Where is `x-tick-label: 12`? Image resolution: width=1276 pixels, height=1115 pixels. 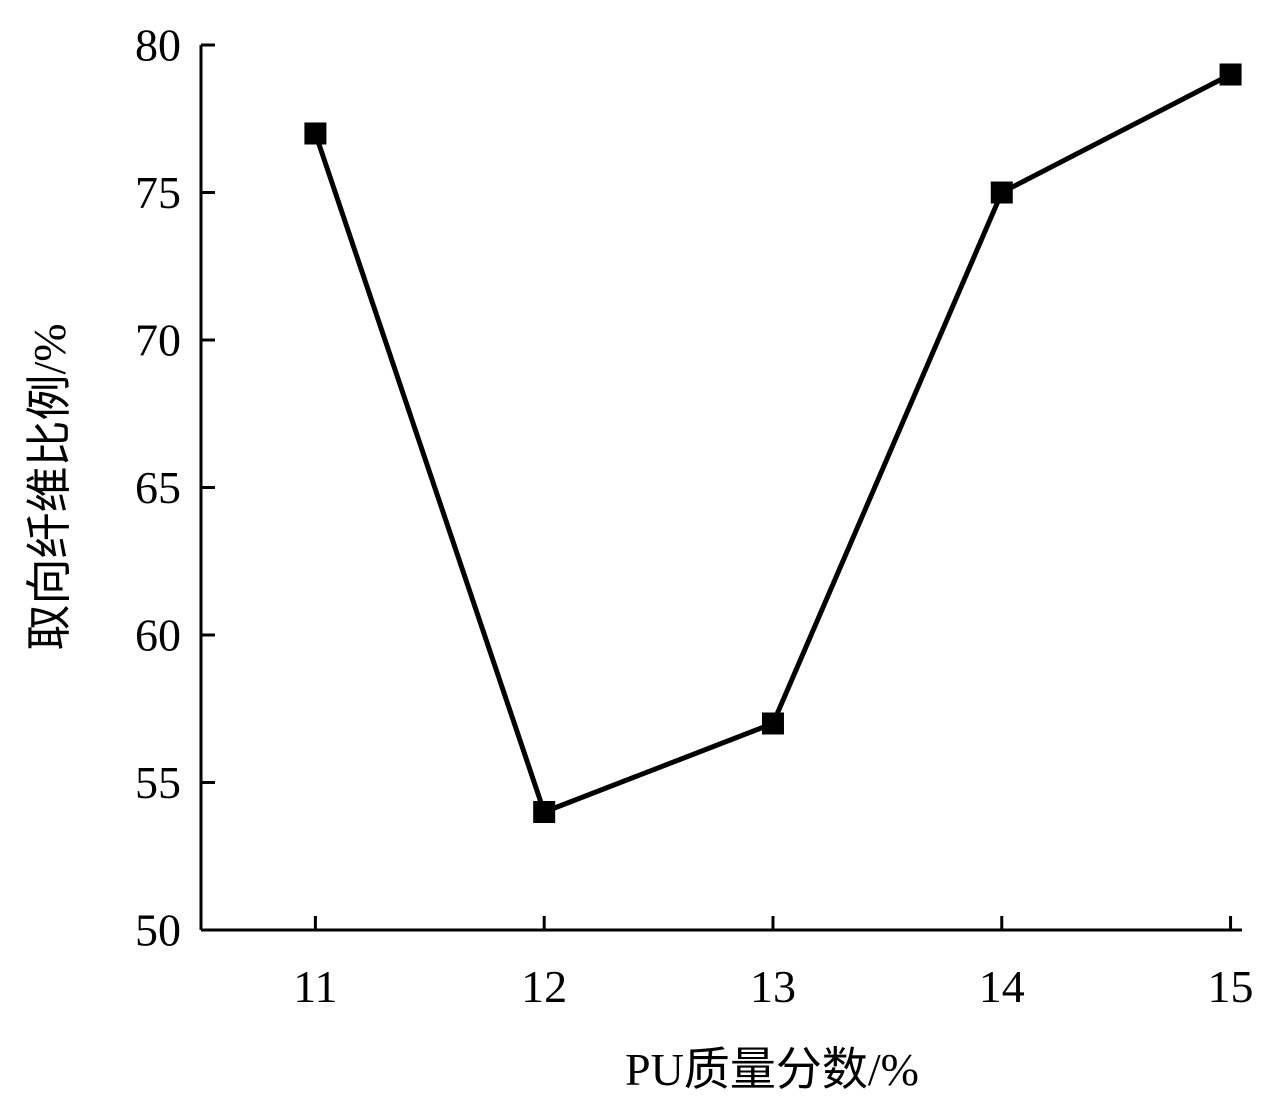
x-tick-label: 12 is located at coordinates (544, 986).